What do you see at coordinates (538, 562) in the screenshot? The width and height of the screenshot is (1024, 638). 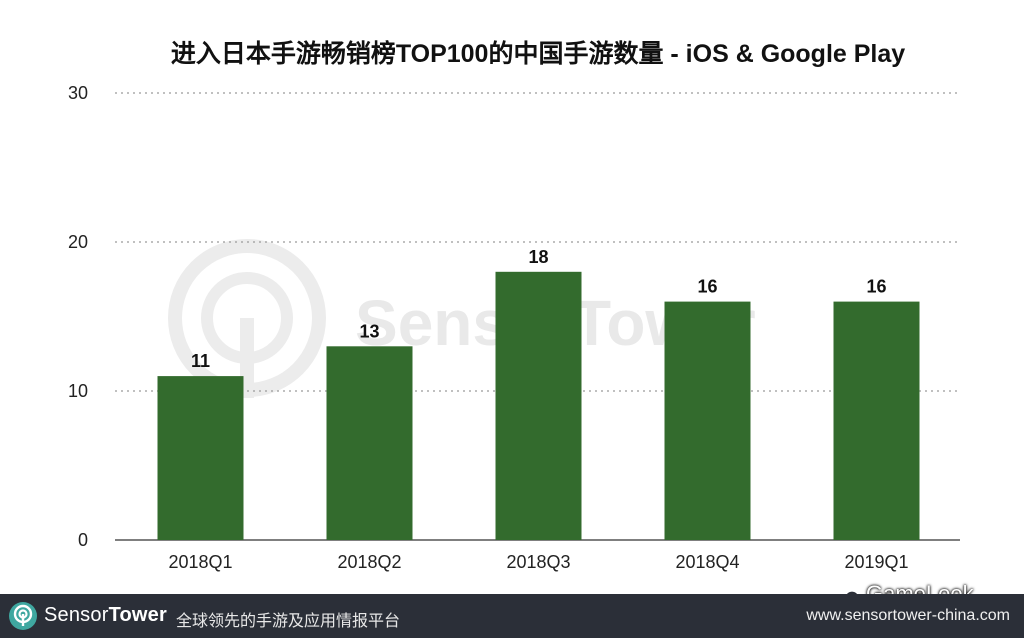 I see `x-tick-label: 2018Q3` at bounding box center [538, 562].